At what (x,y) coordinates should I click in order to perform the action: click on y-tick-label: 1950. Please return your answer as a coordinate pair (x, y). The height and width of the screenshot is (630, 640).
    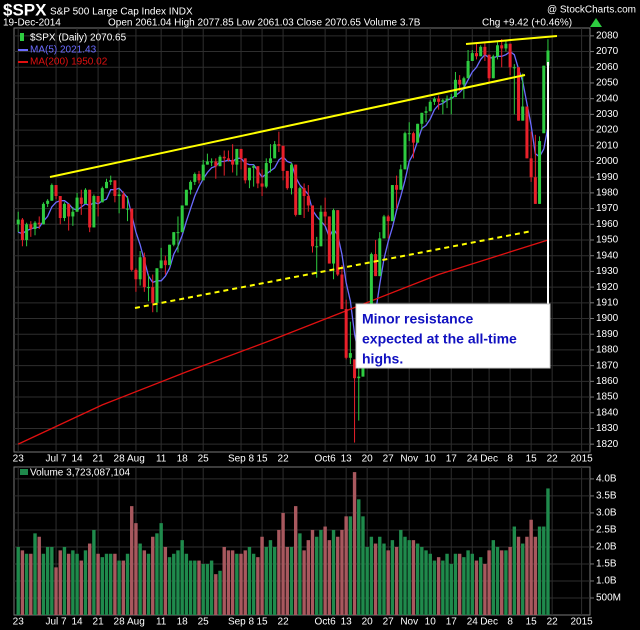
    Looking at the image, I should click on (607, 240).